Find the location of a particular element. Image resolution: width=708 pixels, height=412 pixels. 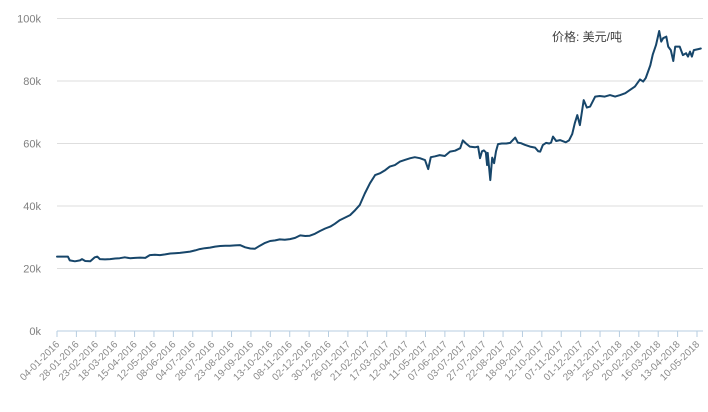

y-axis-tick-label: 20k is located at coordinates (32, 270).